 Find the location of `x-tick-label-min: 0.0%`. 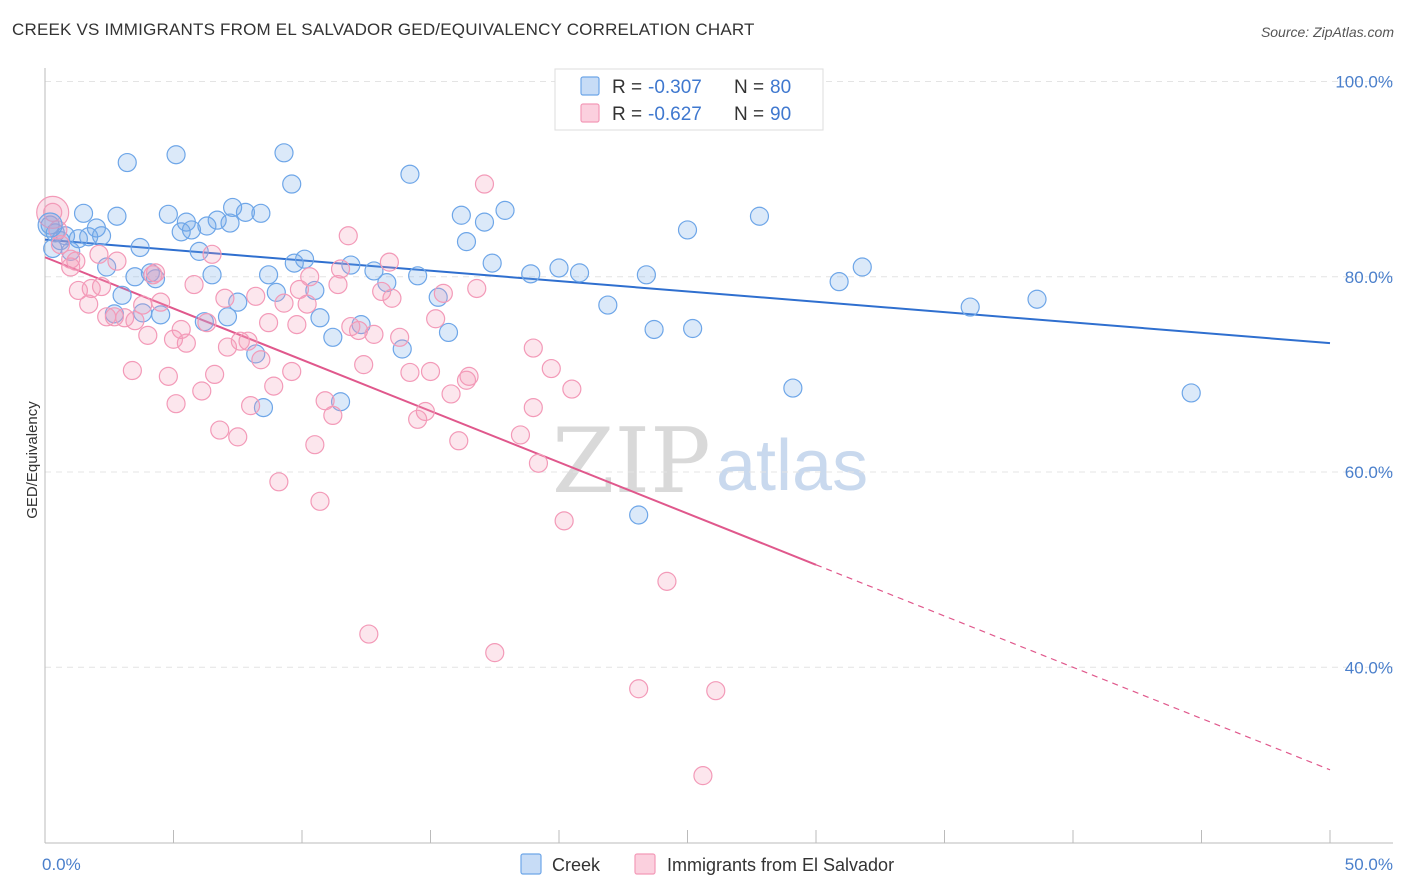

x-tick-label-min: 0.0% is located at coordinates (61, 864).